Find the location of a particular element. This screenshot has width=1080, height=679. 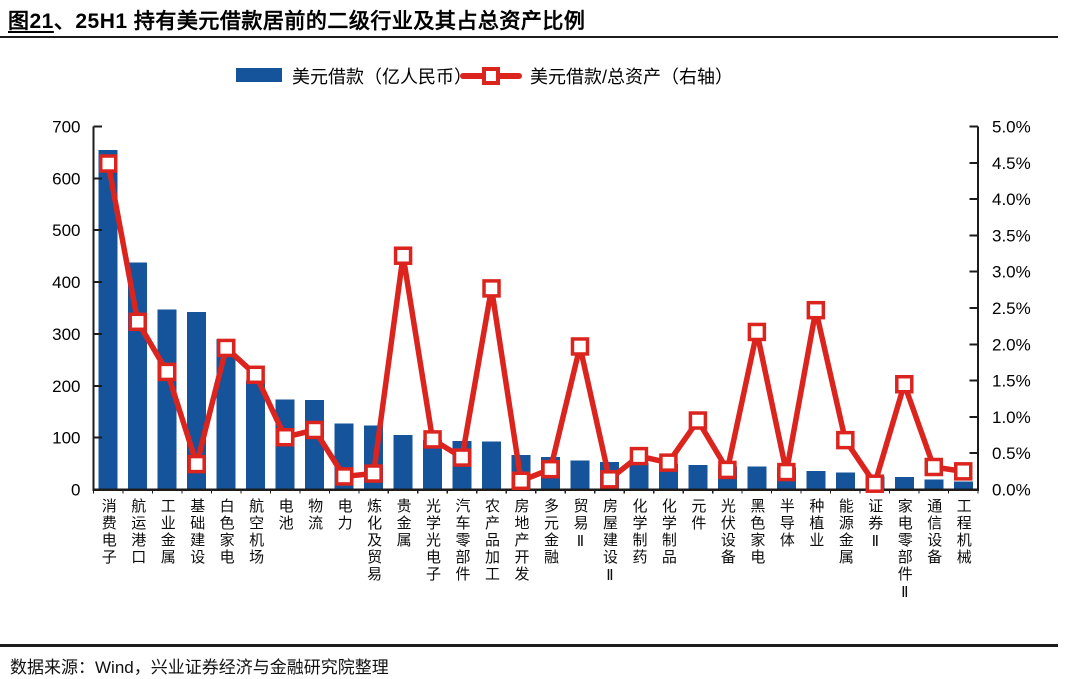

y-axis-label-right: 2.5% is located at coordinates (1011, 308).